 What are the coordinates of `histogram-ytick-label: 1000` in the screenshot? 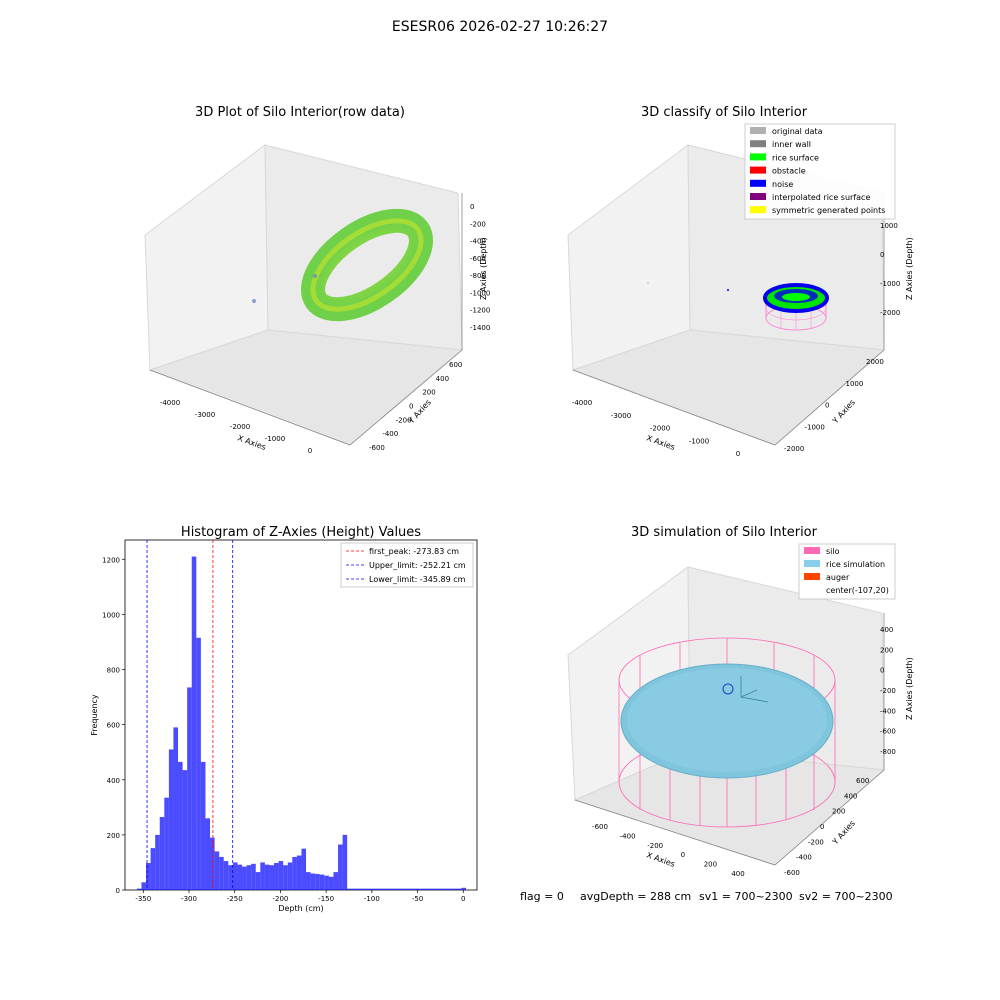 It's located at (111, 615).